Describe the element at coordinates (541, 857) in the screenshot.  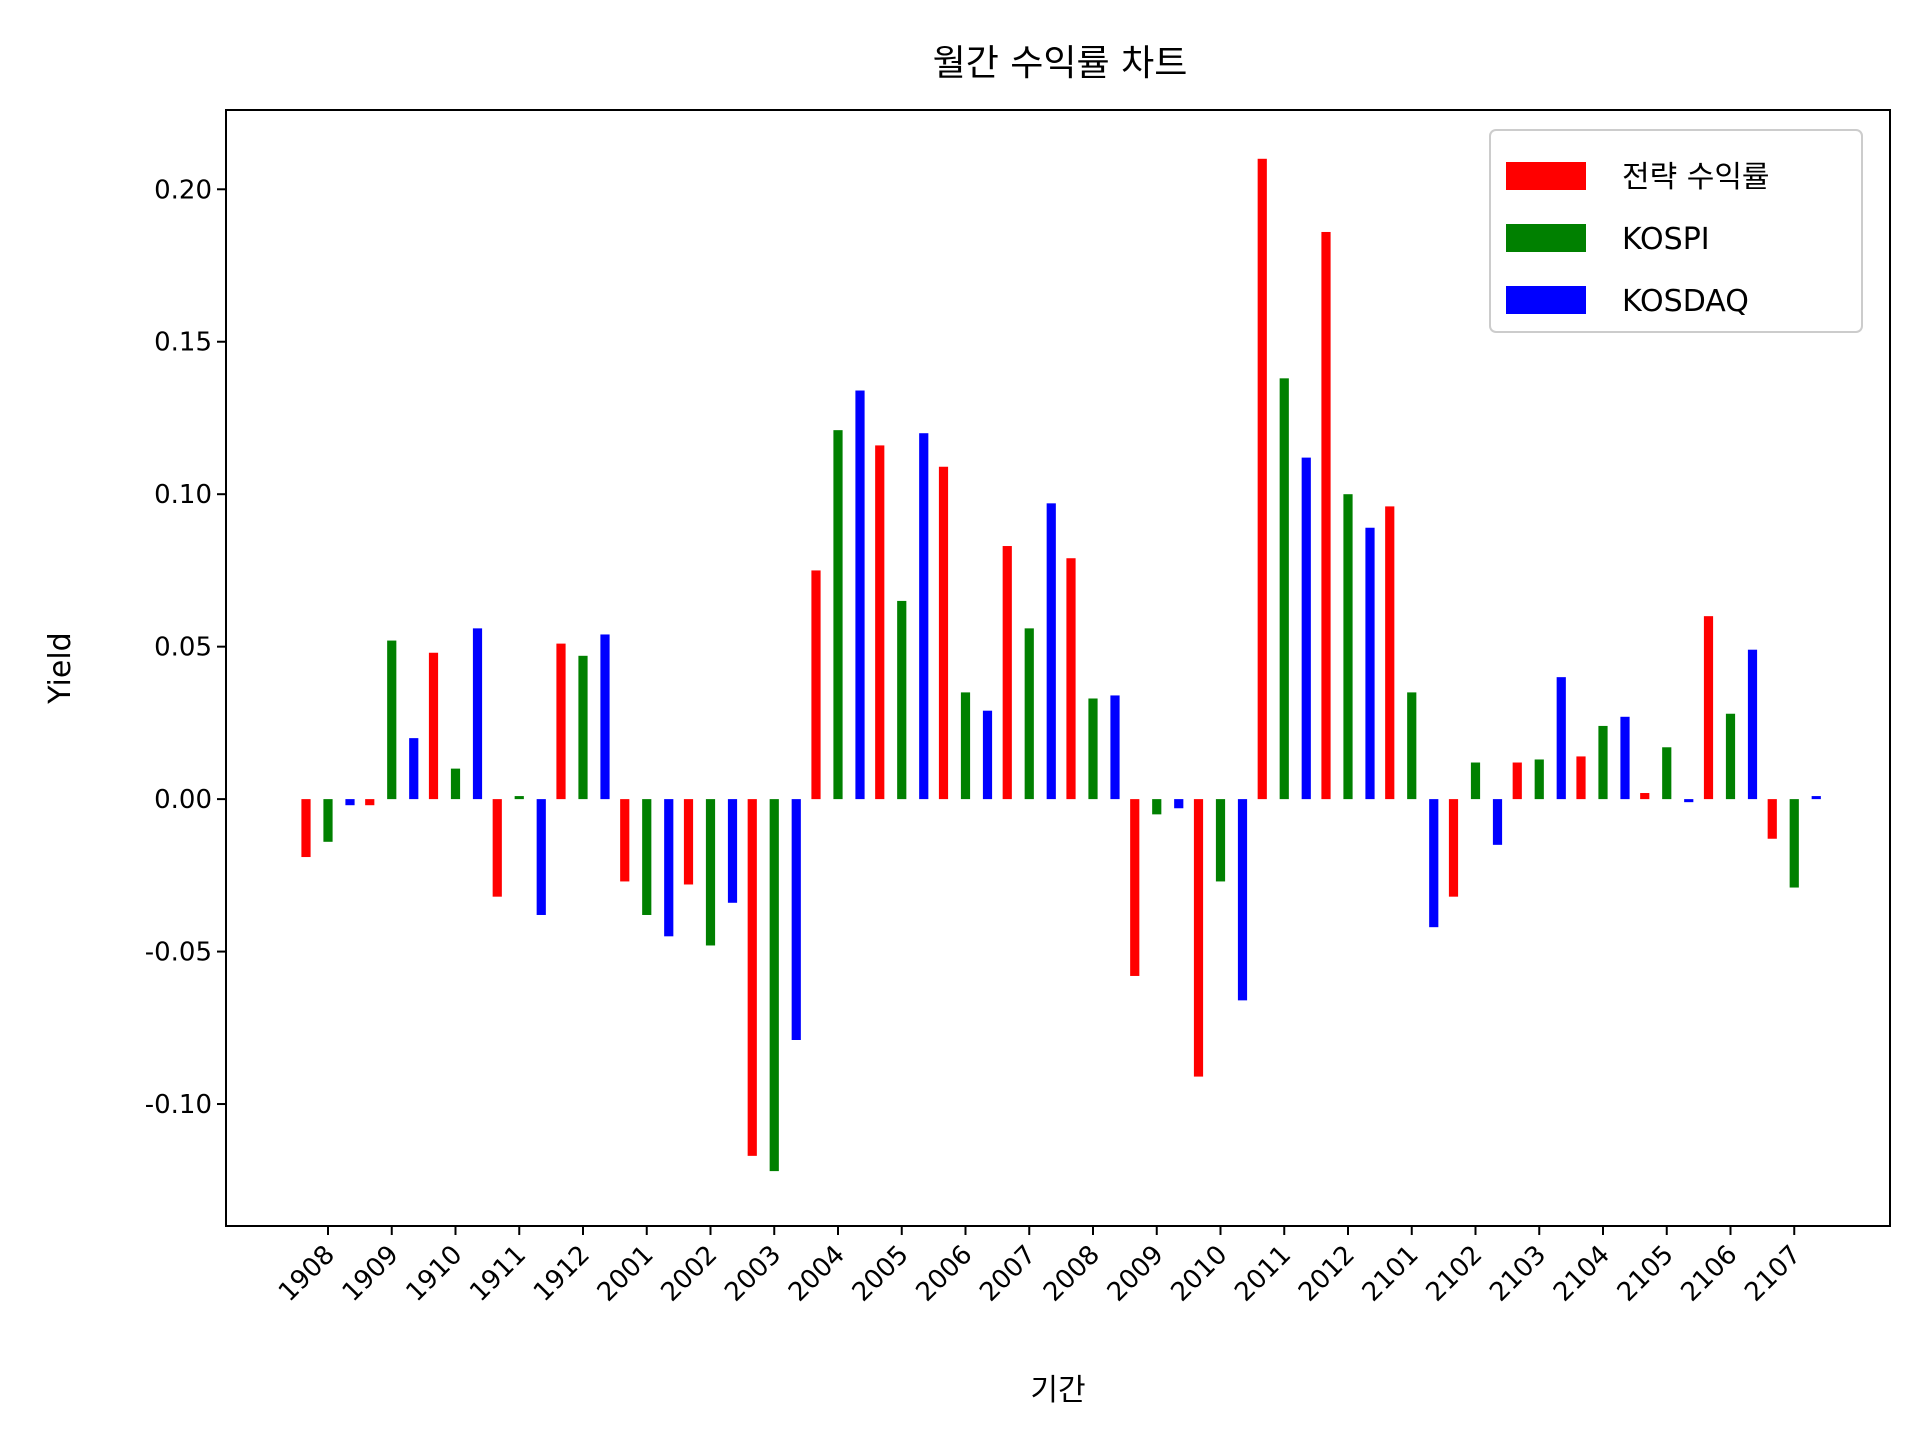
I see `bar-kosdaq-1911` at that location.